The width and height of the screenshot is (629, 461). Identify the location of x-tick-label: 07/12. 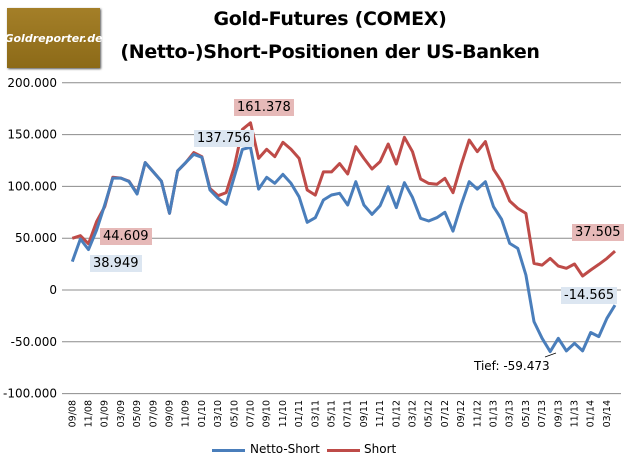
(445, 413).